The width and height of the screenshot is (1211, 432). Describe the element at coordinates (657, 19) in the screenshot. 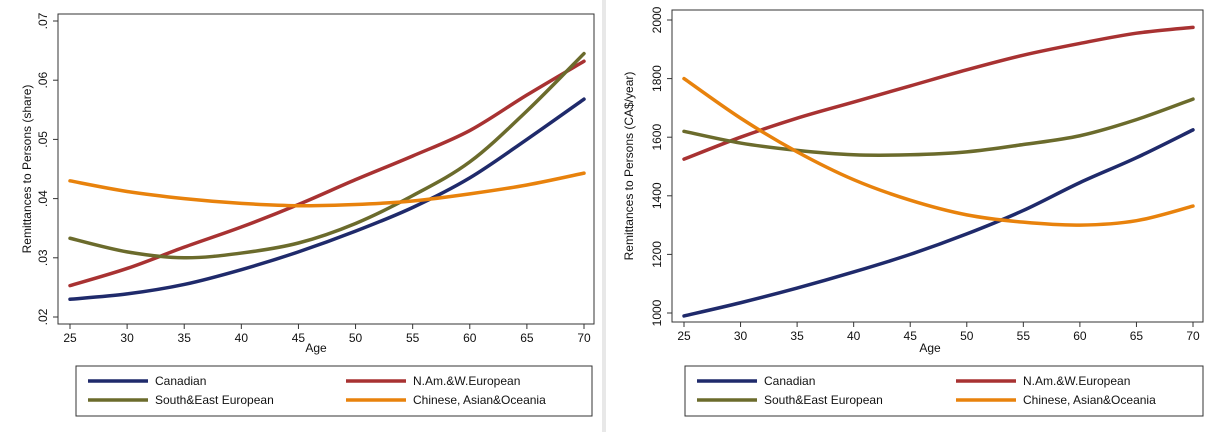

I see `y-tick-label: 2000` at that location.